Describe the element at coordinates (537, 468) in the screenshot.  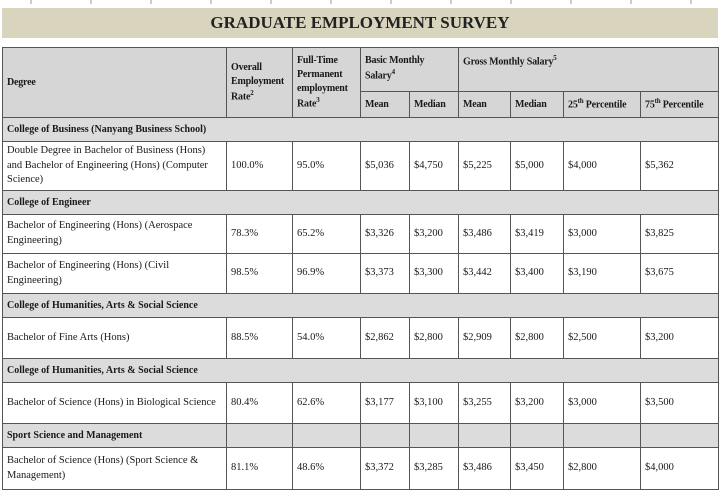
I see `gross-median-cell: $3,450` at that location.